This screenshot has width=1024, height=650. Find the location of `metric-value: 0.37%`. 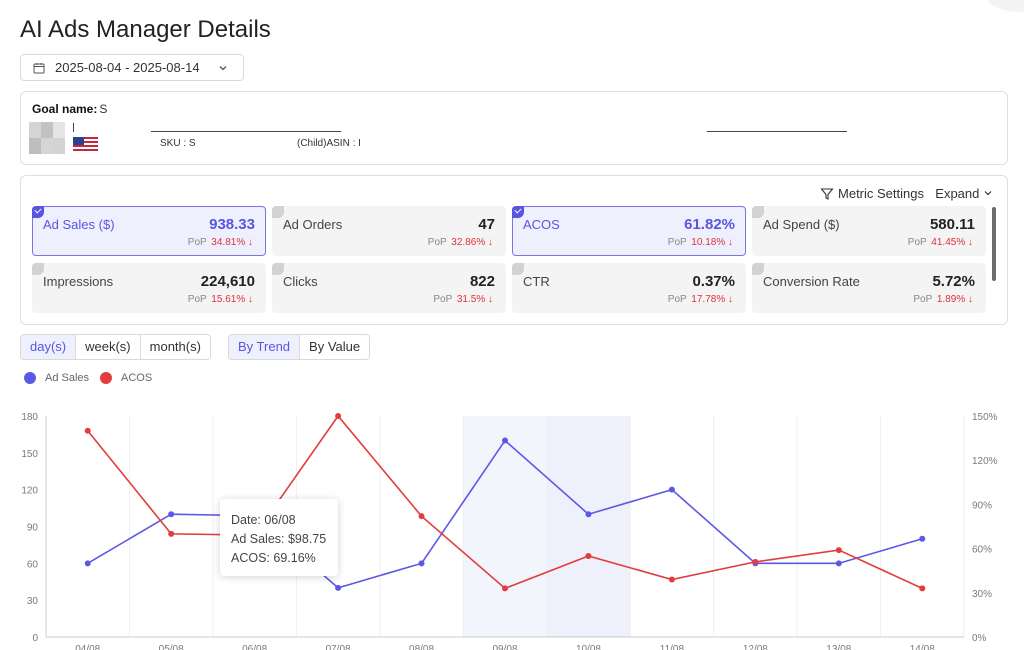

metric-value: 0.37% is located at coordinates (713, 281).